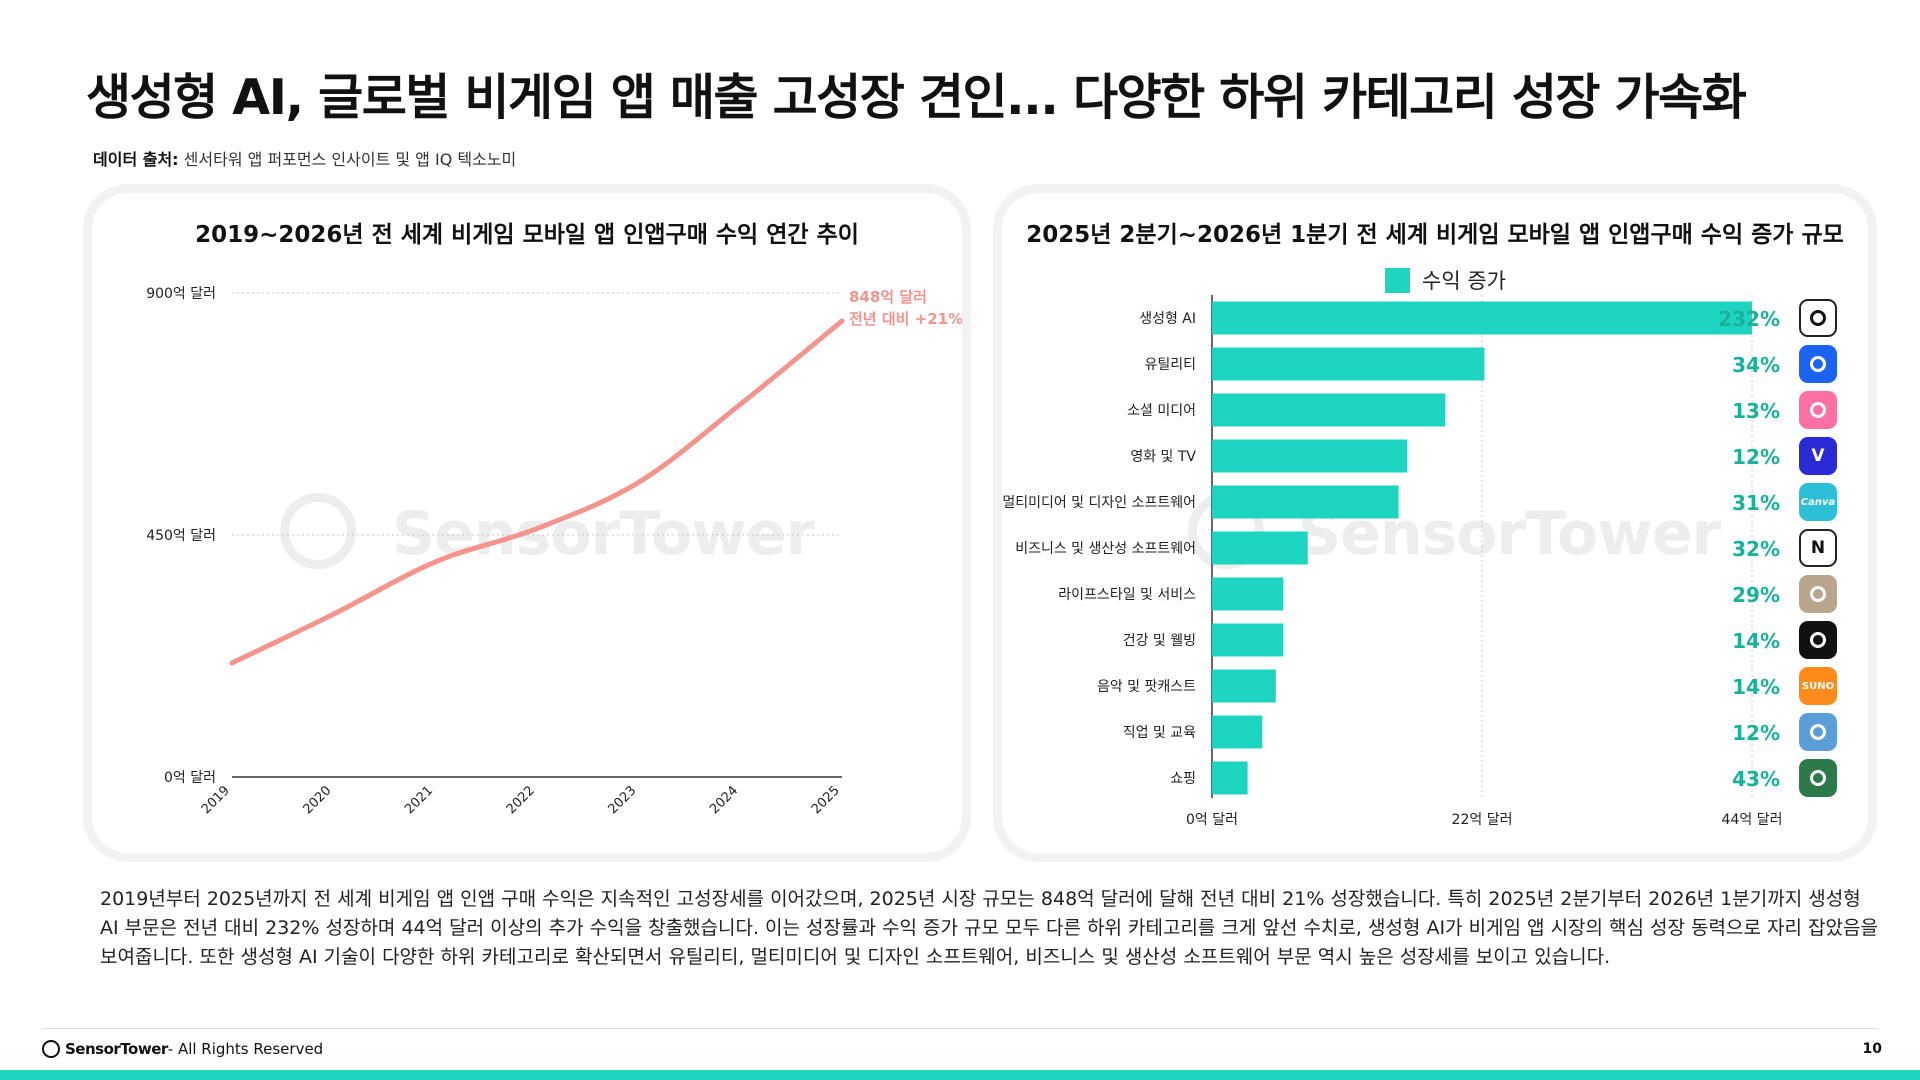 This screenshot has height=1080, width=1920. What do you see at coordinates (136, 159) in the screenshot?
I see `data-source-label: 데이터 출처:` at bounding box center [136, 159].